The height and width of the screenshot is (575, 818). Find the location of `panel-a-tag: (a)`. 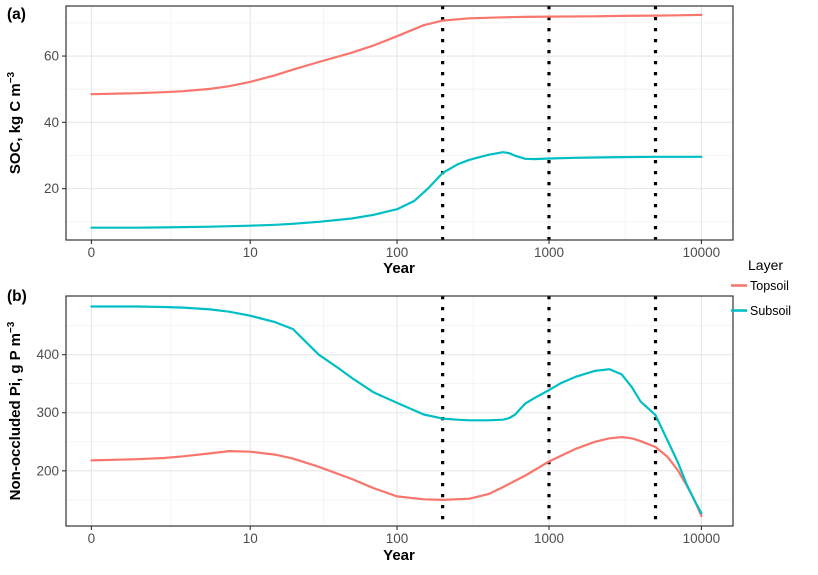

panel-a-tag: (a) is located at coordinates (16, 14).